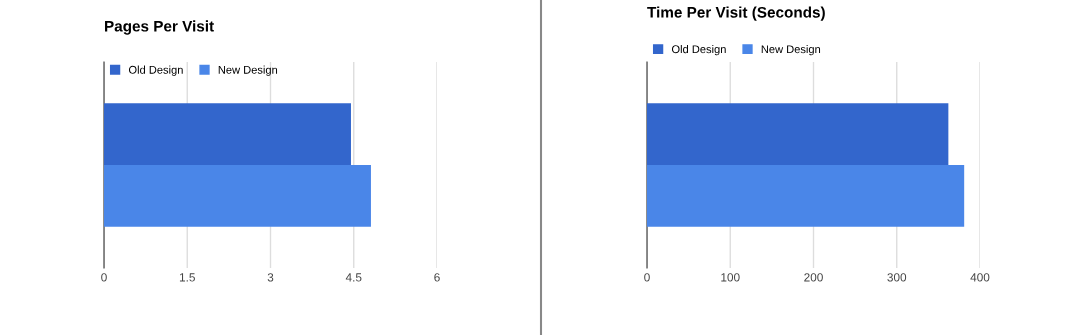 This screenshot has width=1082, height=335. Describe the element at coordinates (353, 277) in the screenshot. I see `x-tick-label: 4.5` at that location.